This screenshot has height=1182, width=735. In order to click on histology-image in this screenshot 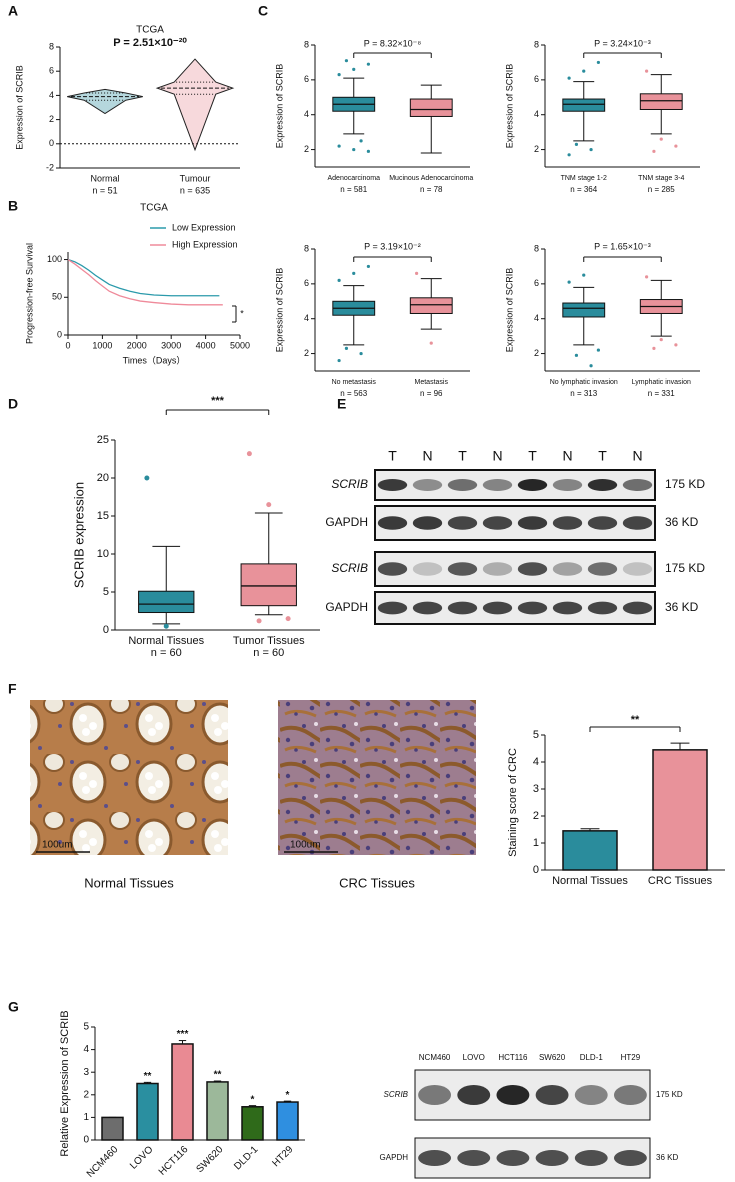, I will do `click(377, 777)`.